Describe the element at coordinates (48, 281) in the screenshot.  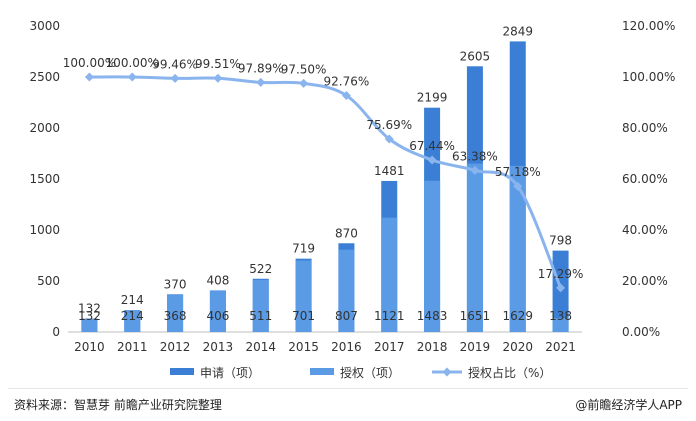
I see `y-left-tick-label: 500` at that location.